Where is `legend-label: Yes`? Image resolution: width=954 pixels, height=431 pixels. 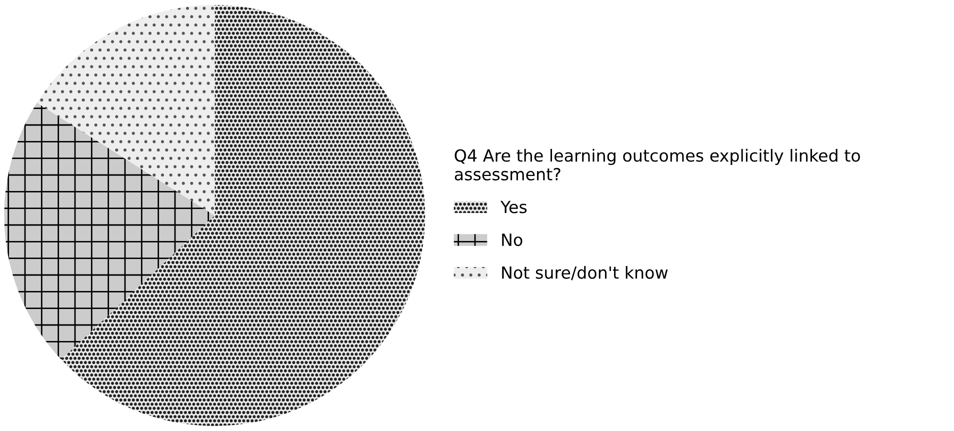
legend-label: Yes is located at coordinates (513, 207).